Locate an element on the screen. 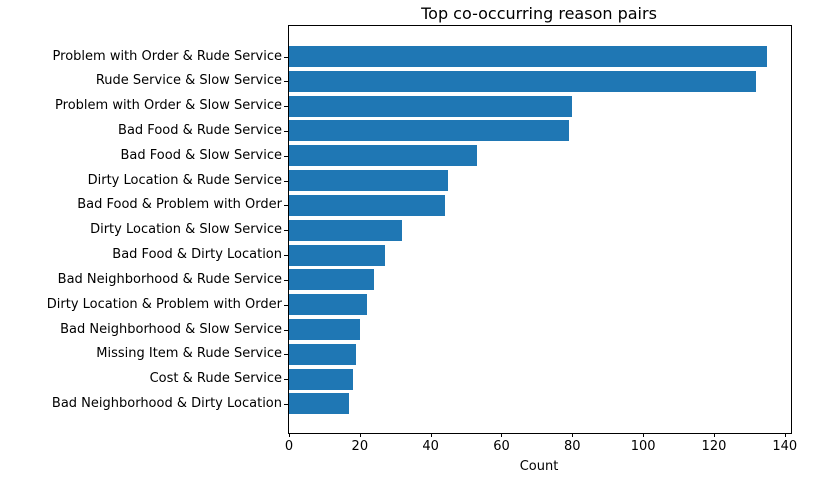  x-tick-label: 100 is located at coordinates (643, 446).